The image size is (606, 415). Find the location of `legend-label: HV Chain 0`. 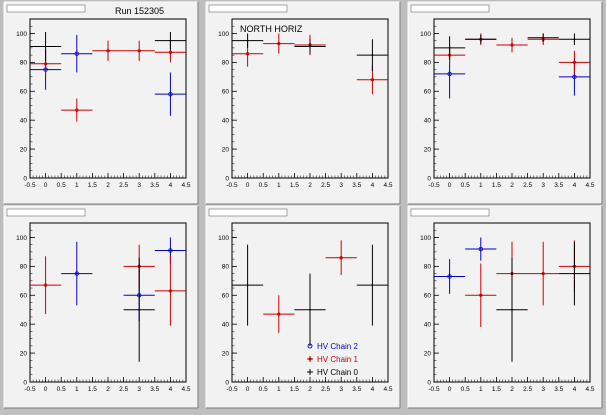

legend-label: HV Chain 0 is located at coordinates (337, 372).